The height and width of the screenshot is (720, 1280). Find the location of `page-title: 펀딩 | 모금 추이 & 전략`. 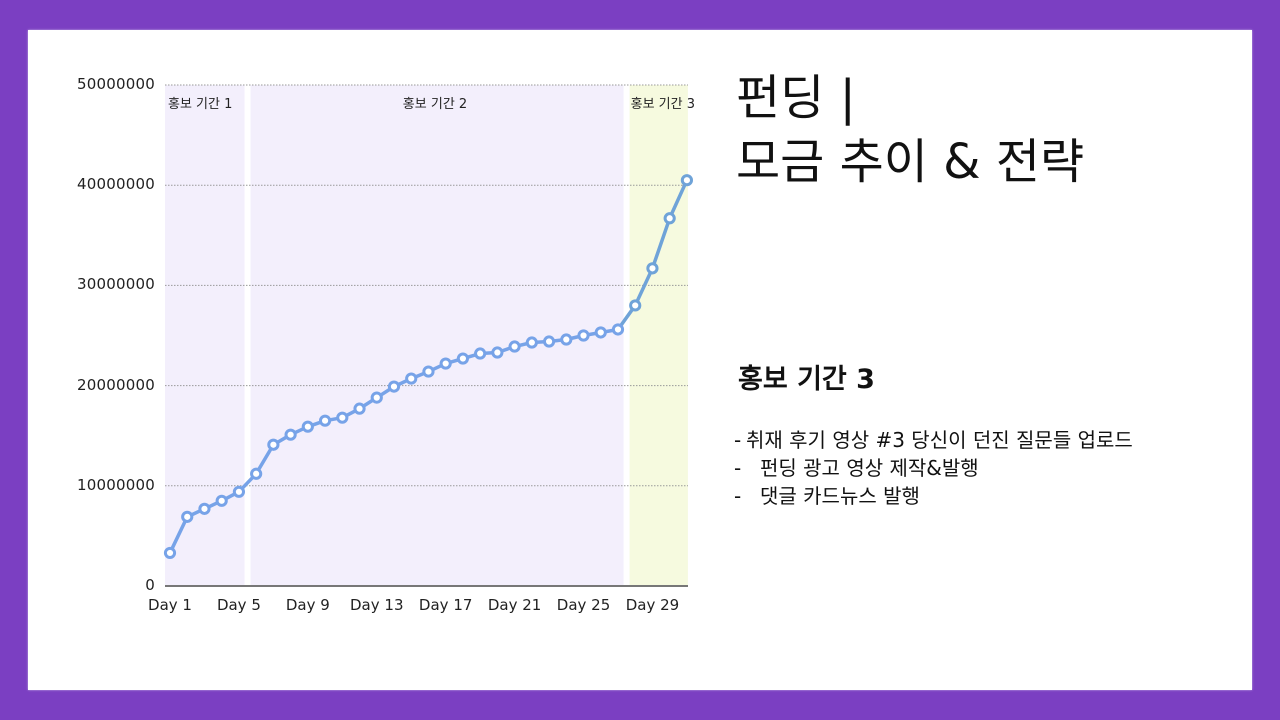

page-title: 펀딩 | 모금 추이 & 전략 is located at coordinates (910, 130).